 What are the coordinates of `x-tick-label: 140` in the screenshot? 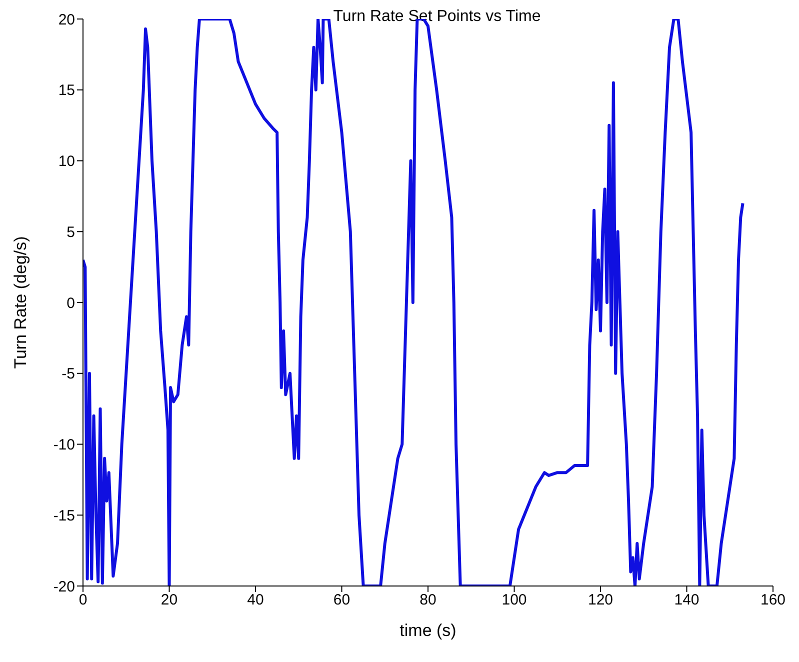 It's located at (687, 600).